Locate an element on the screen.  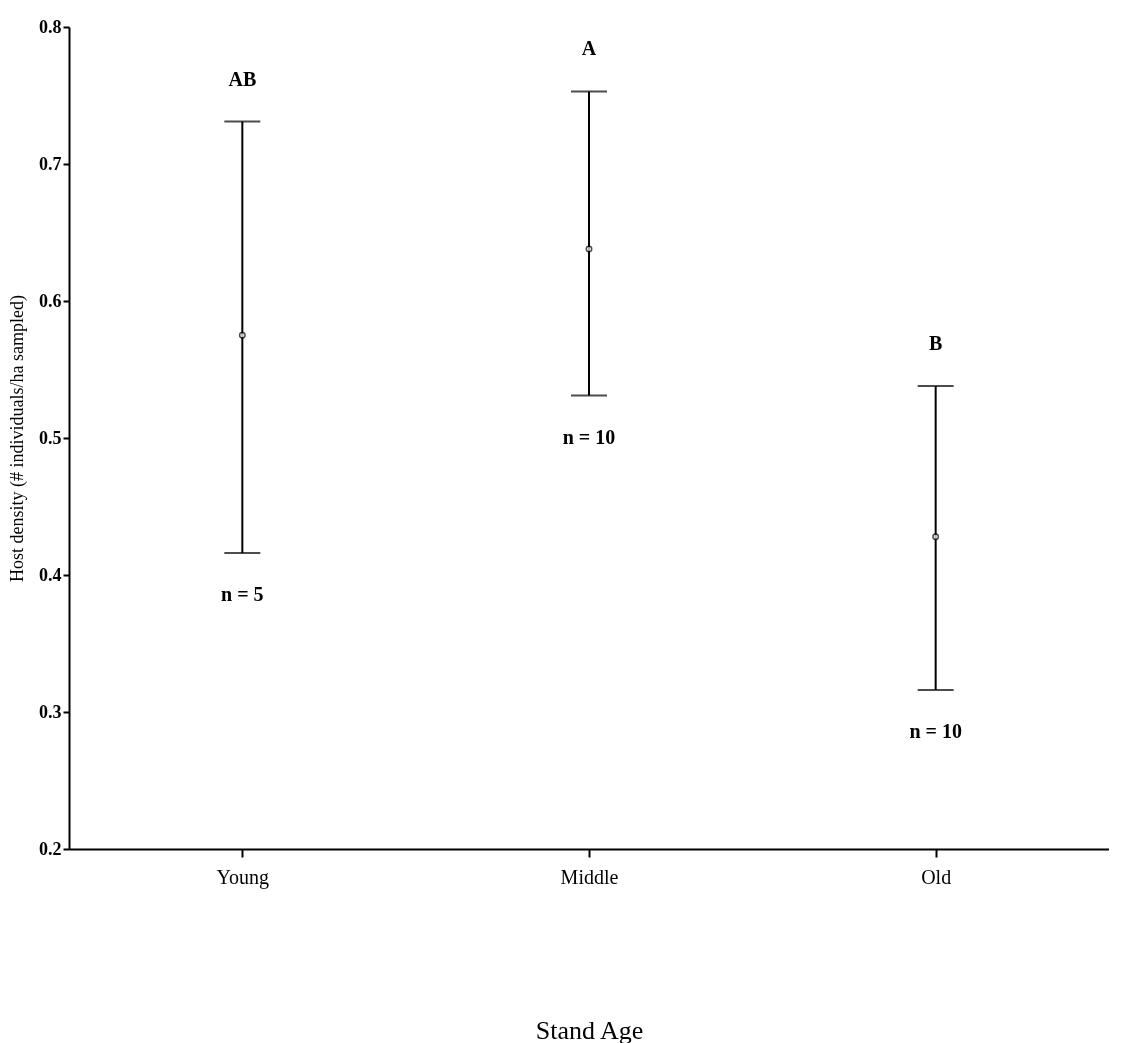
y-tick-label: 0.6 is located at coordinates (50, 300).